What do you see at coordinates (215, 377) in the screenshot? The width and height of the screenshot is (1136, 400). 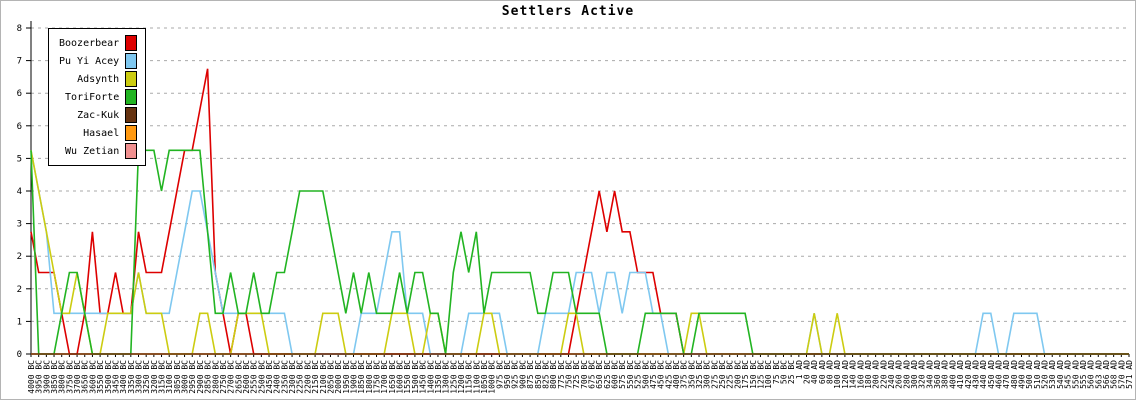 I see `x-tick-label: 2800 BC` at bounding box center [215, 377].